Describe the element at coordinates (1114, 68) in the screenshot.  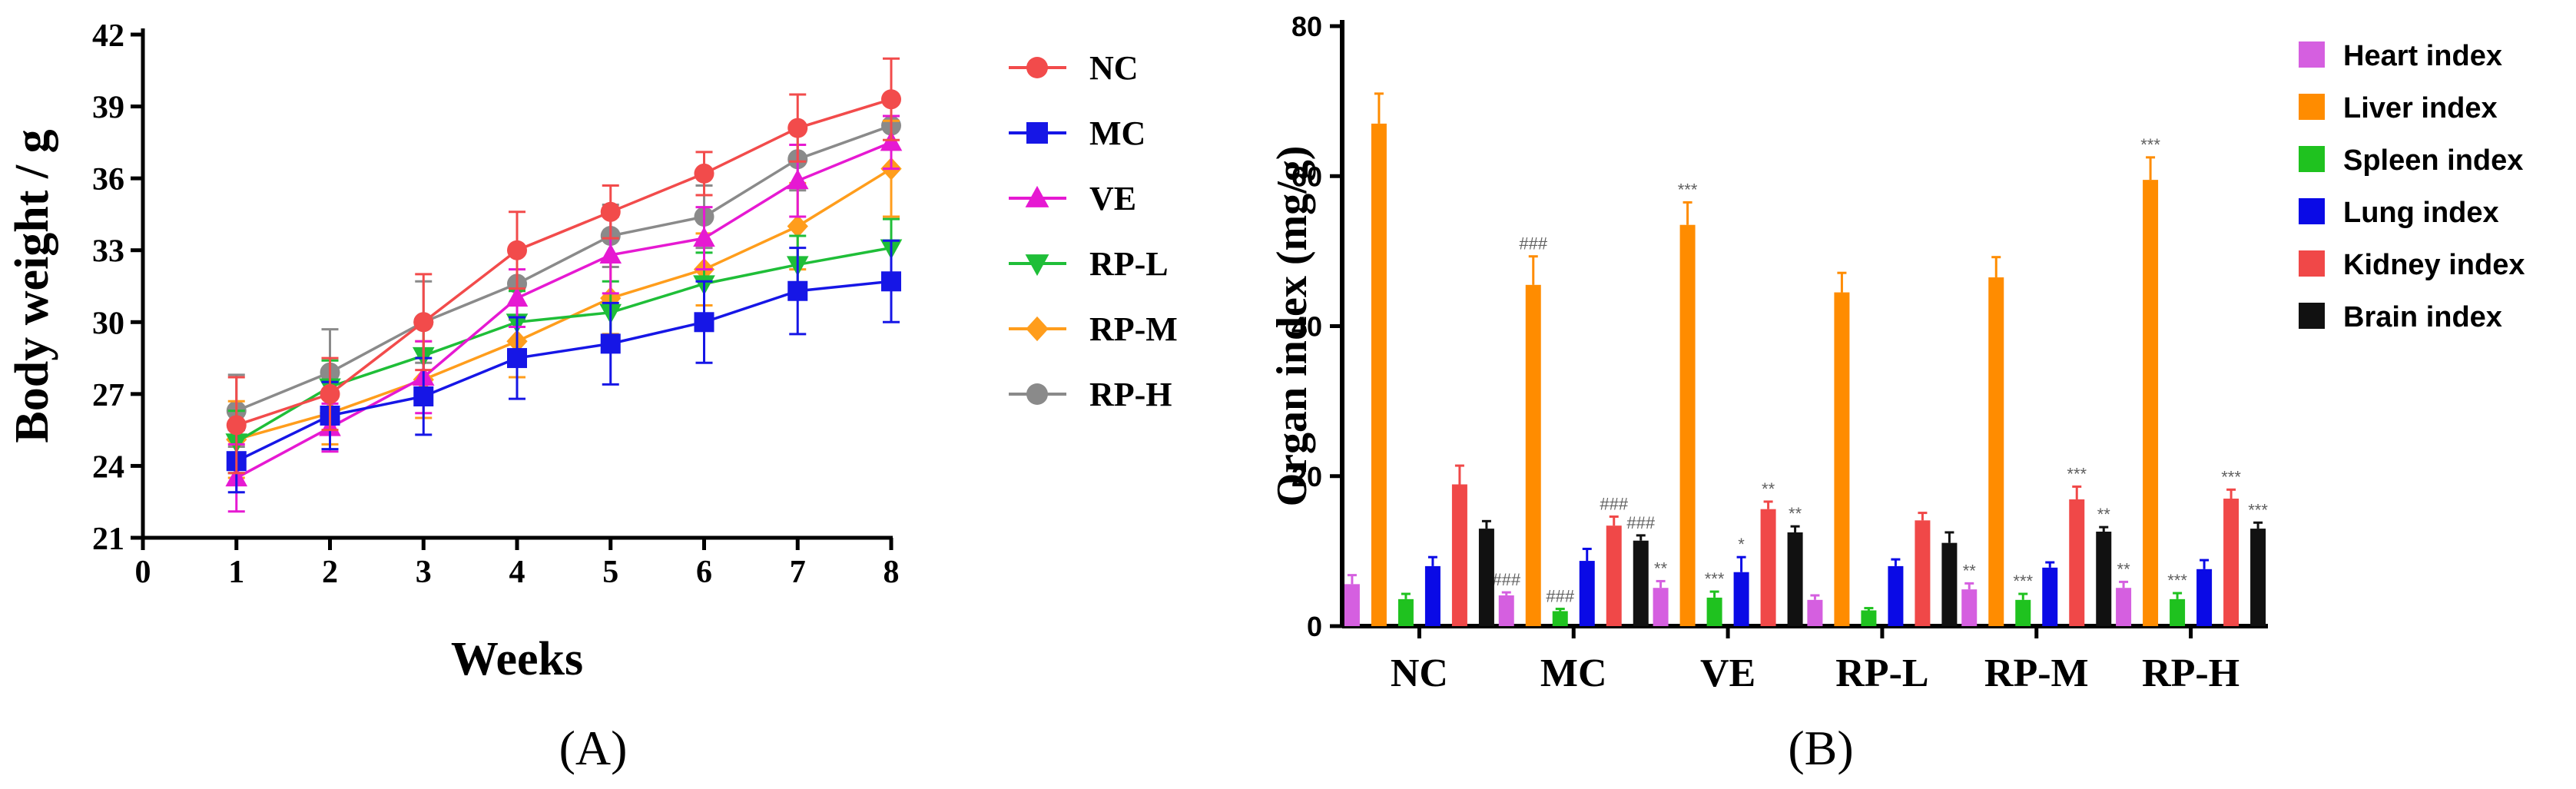
I see `legend-label: NC` at that location.